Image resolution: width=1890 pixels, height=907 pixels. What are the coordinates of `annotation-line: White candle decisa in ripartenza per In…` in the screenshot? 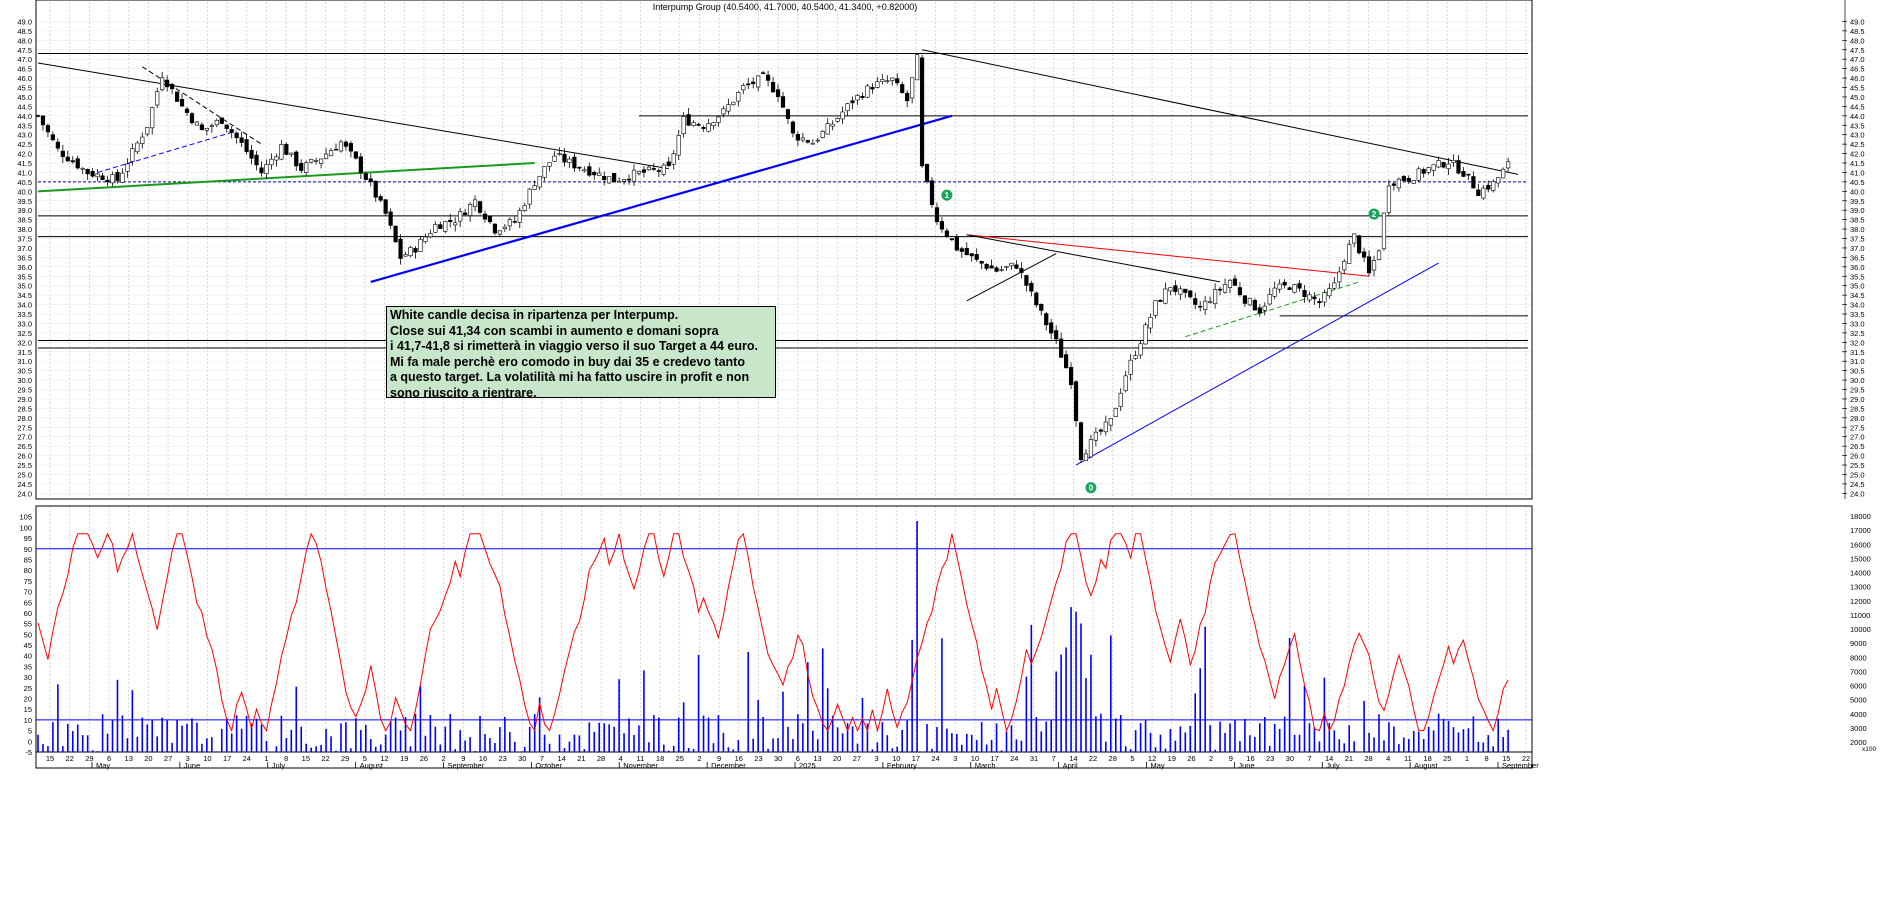 It's located at (534, 315).